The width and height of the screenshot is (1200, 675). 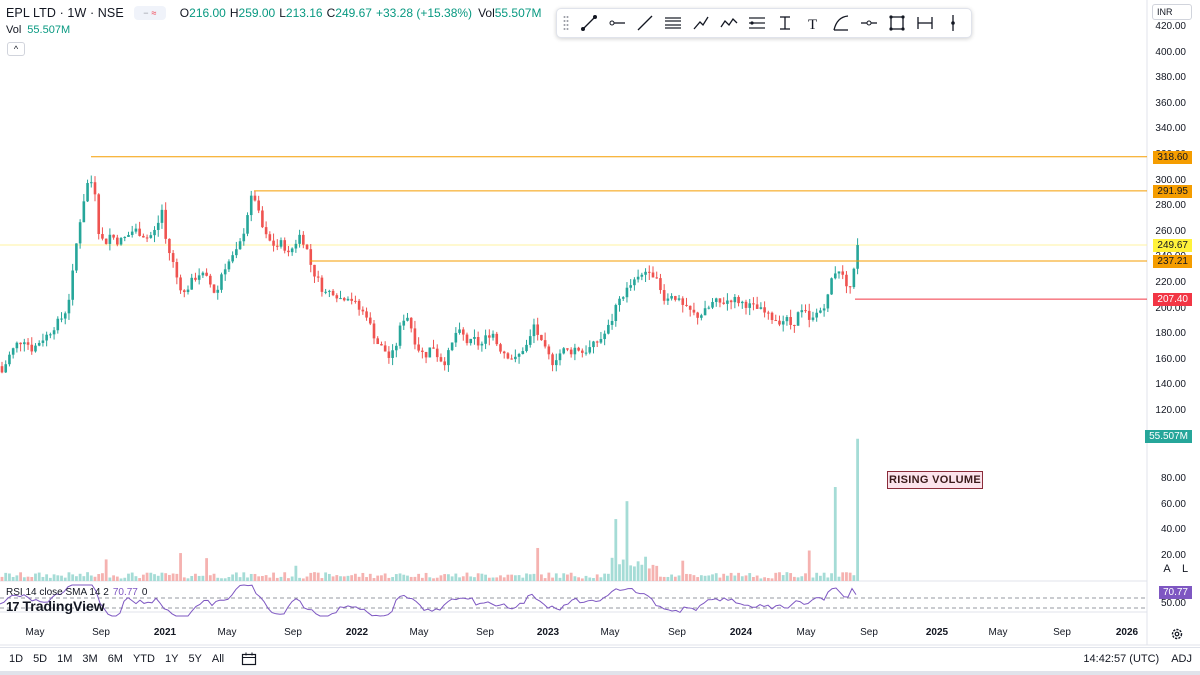 I want to click on price-axis-tick: 120.00, so click(x=1170, y=410).